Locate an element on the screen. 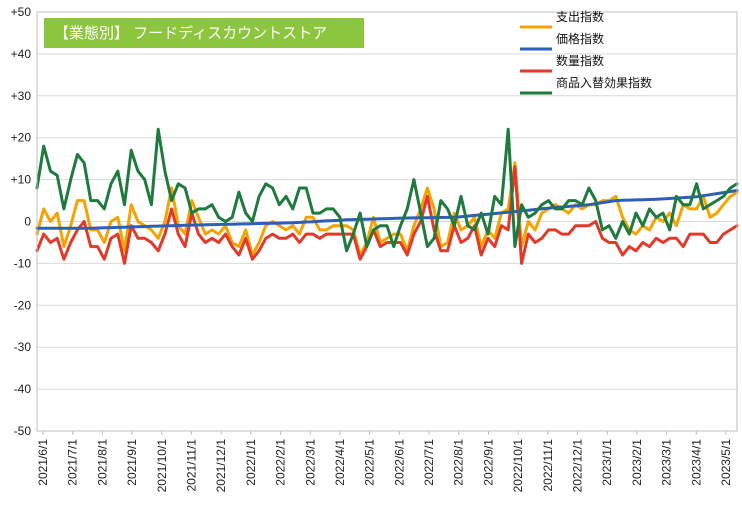  x-tick-label: 2022/8/1 is located at coordinates (459, 462).